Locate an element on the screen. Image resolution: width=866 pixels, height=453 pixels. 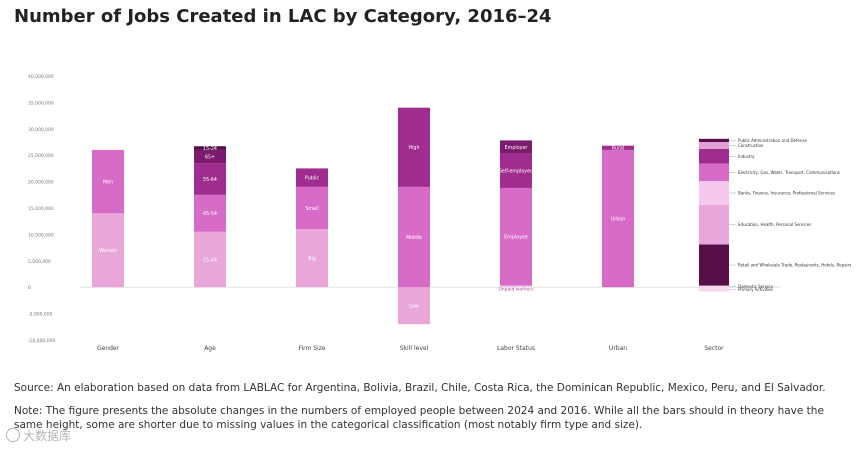
segment-label: 55-64 is located at coordinates (210, 180).